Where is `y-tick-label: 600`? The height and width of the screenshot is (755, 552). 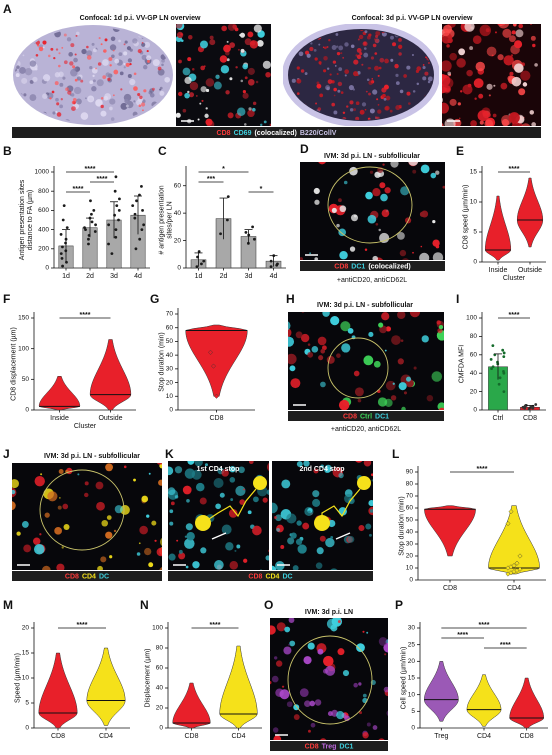
y-tick-label: 600 is located at coordinates (43, 210).